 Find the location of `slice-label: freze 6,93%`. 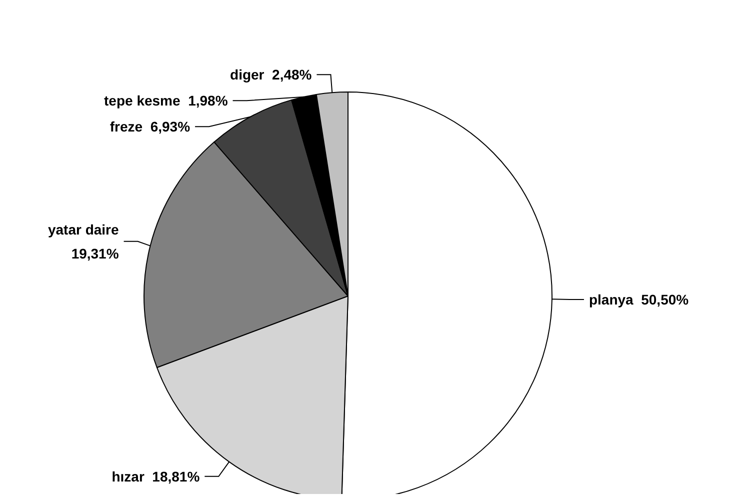

slice-label: freze 6,93% is located at coordinates (150, 126).